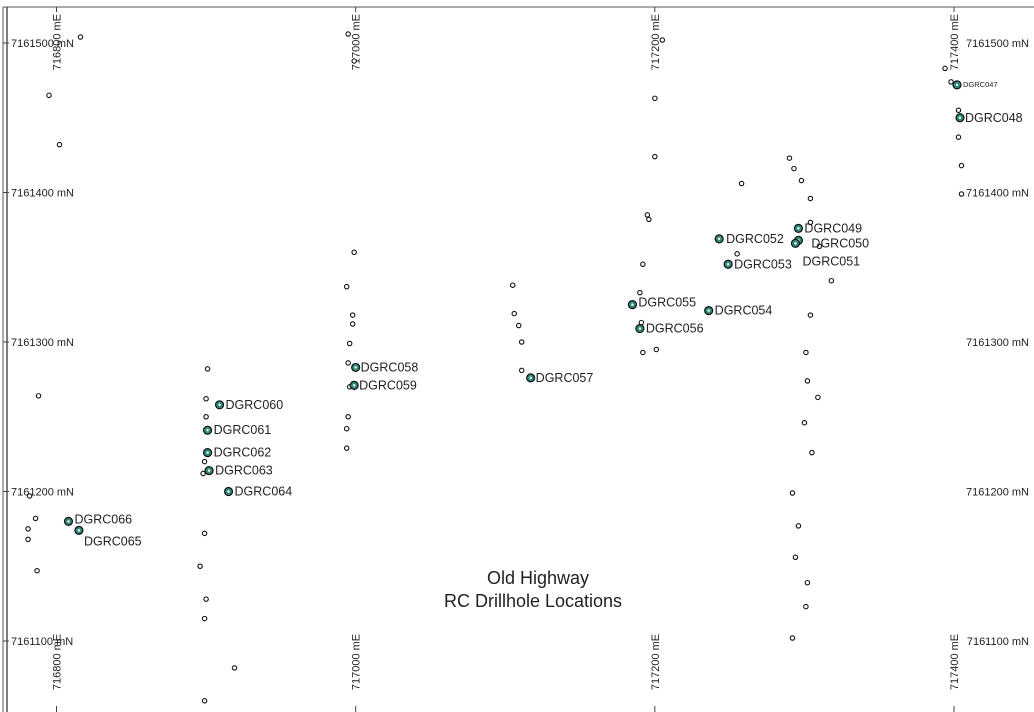 The height and width of the screenshot is (712, 1034). I want to click on northing-label-left: 7161300 mN, so click(42, 343).